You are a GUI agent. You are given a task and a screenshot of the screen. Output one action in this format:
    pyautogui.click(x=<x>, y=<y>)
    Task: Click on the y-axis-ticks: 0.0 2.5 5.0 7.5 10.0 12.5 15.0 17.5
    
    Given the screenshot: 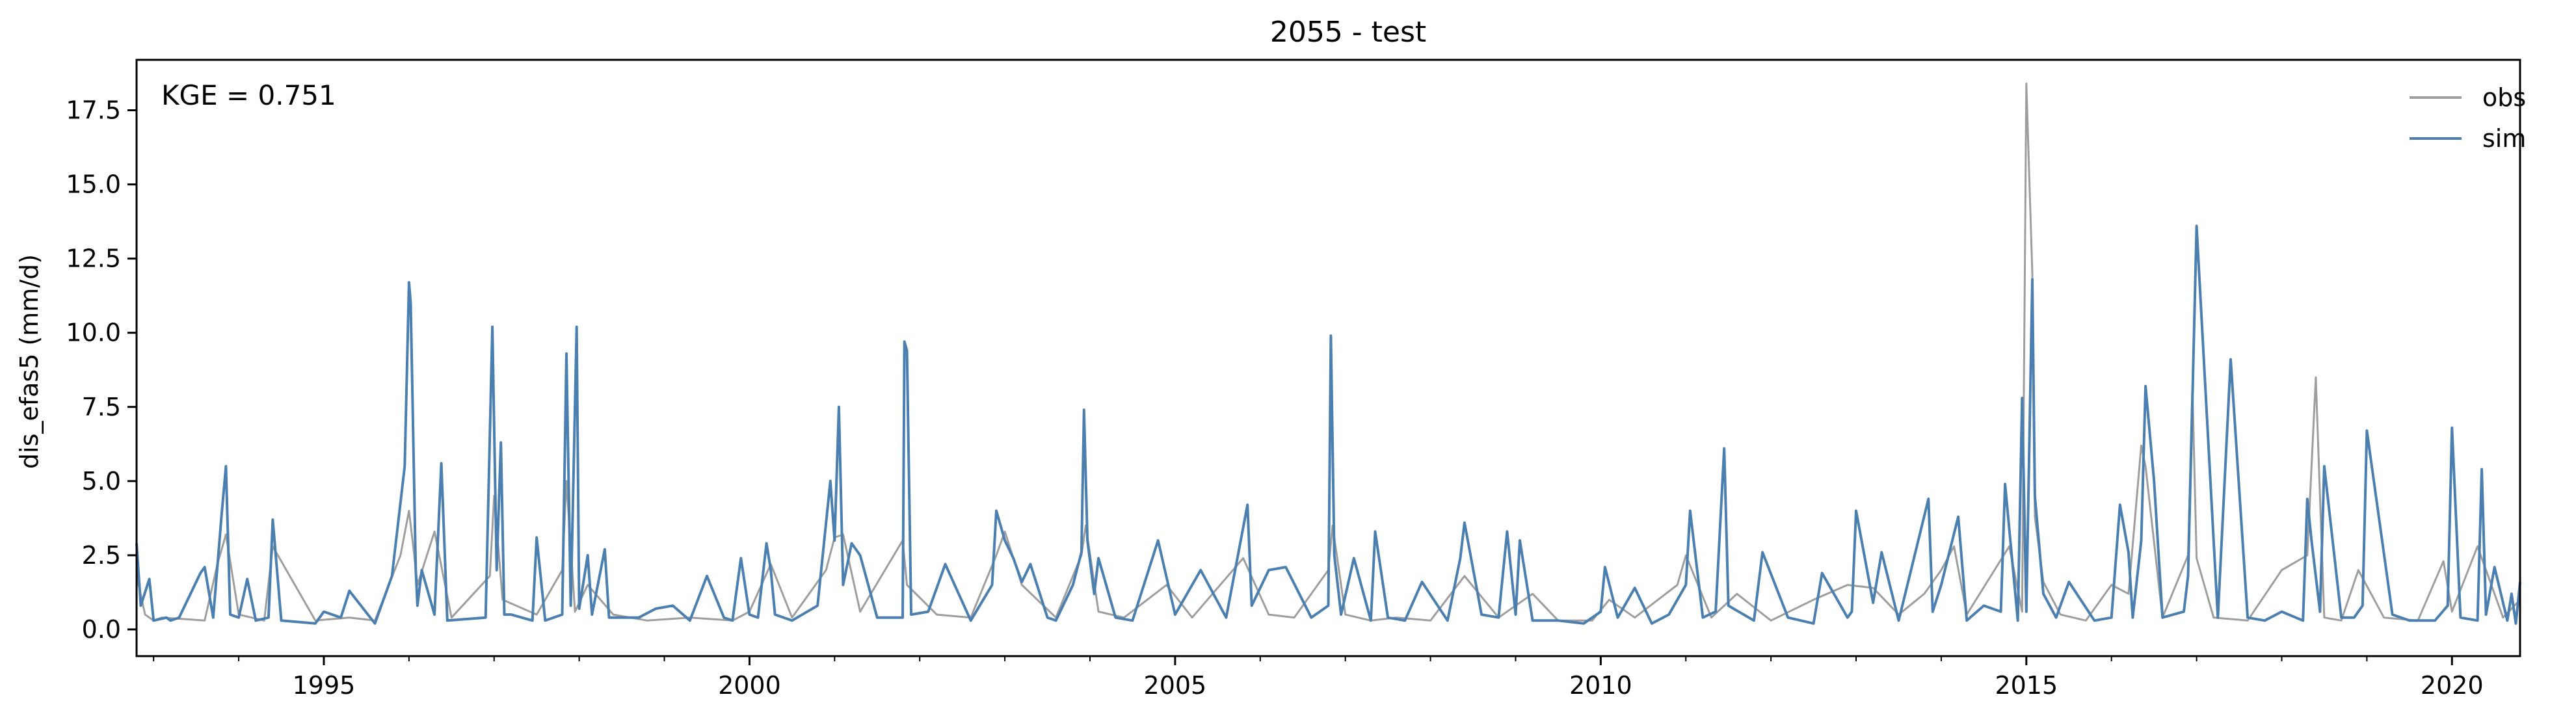 What is the action you would take?
    pyautogui.click(x=102, y=370)
    